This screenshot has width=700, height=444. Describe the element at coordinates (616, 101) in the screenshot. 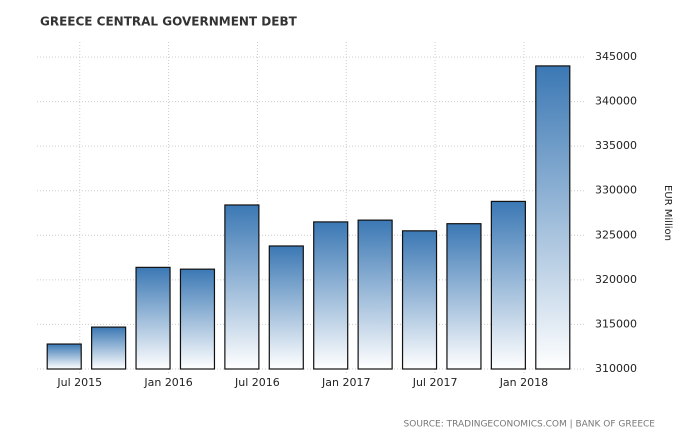

I see `y-tick-label: 340000` at that location.